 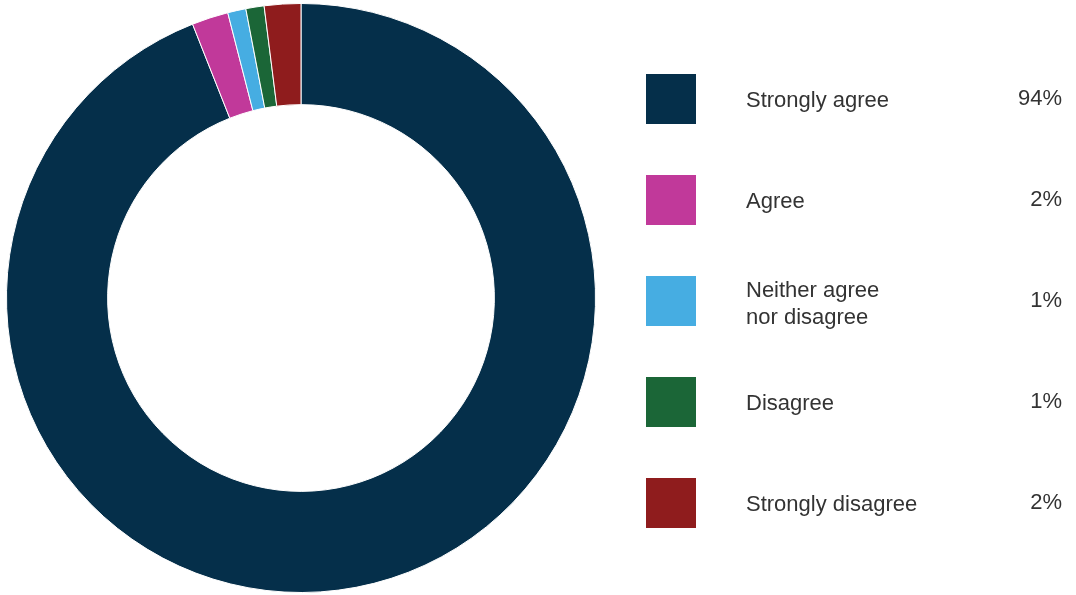 What do you see at coordinates (790, 402) in the screenshot?
I see `legend-label: Disagree` at bounding box center [790, 402].